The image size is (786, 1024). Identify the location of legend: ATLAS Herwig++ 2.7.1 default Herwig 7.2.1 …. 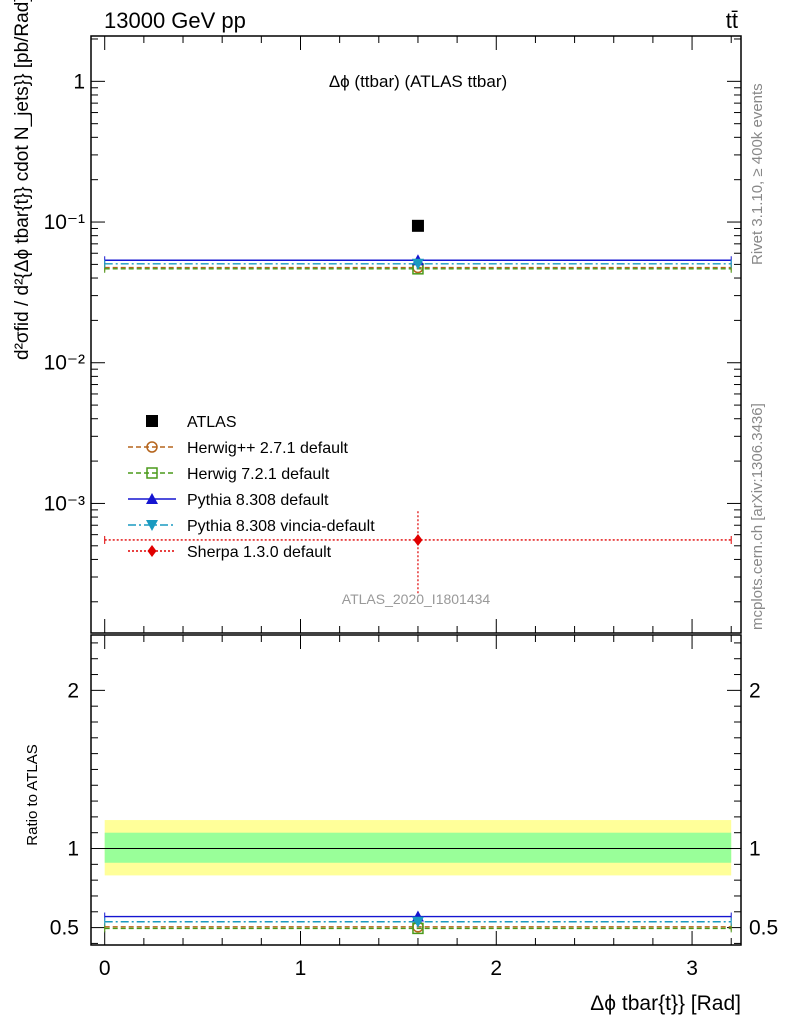
(251, 487).